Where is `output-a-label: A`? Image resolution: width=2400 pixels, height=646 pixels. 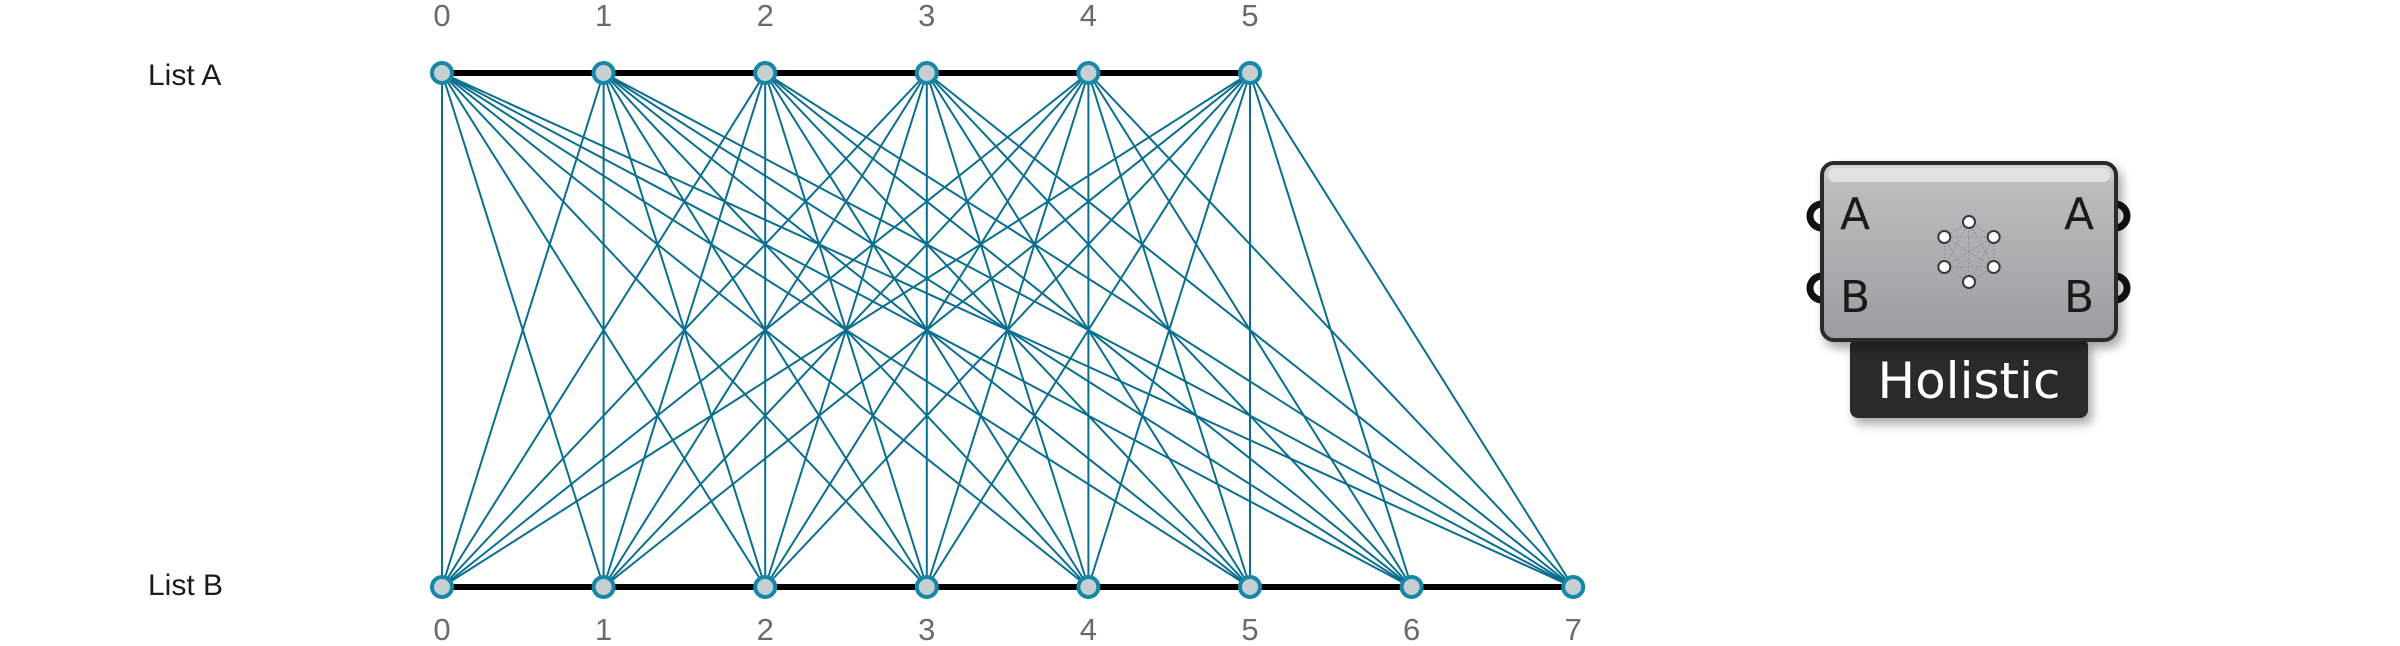 output-a-label: A is located at coordinates (2079, 214).